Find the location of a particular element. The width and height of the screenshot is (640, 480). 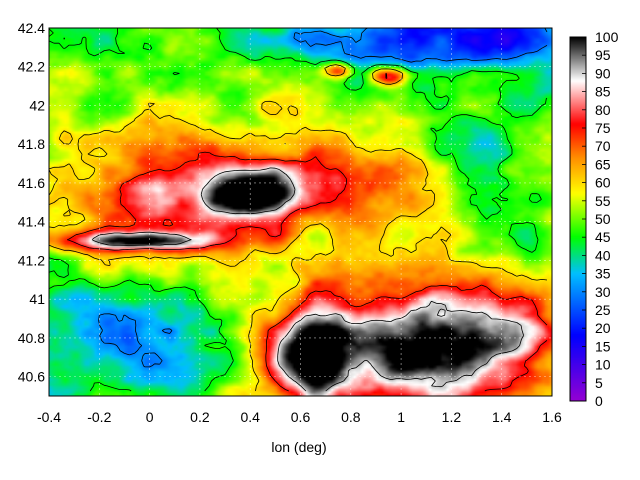

colorbar-tick-label: 5 is located at coordinates (599, 383).